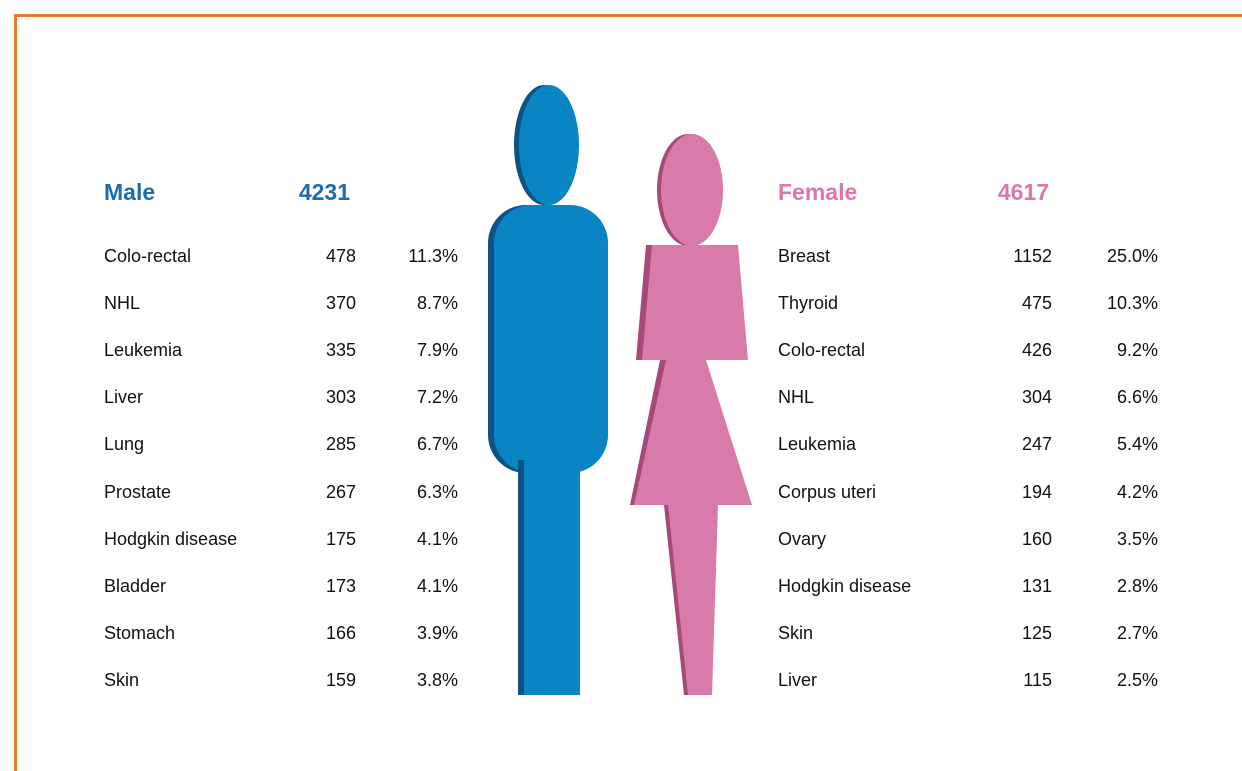 The image size is (1242, 771). What do you see at coordinates (1137, 397) in the screenshot?
I see `case-percent: 6.6%` at bounding box center [1137, 397].